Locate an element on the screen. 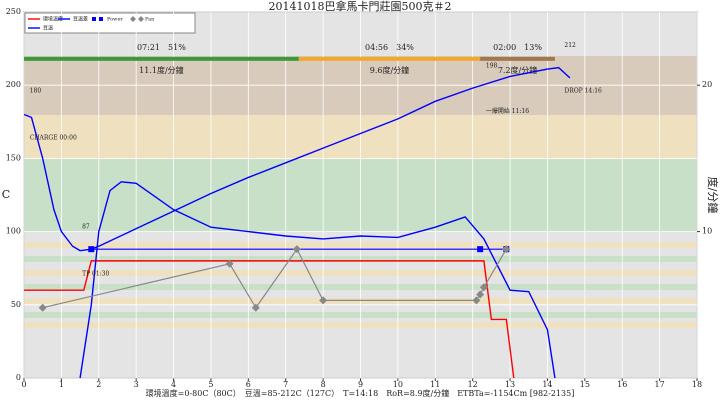 This screenshot has width=720, height=400. x-tick-label: 2 is located at coordinates (98, 384).